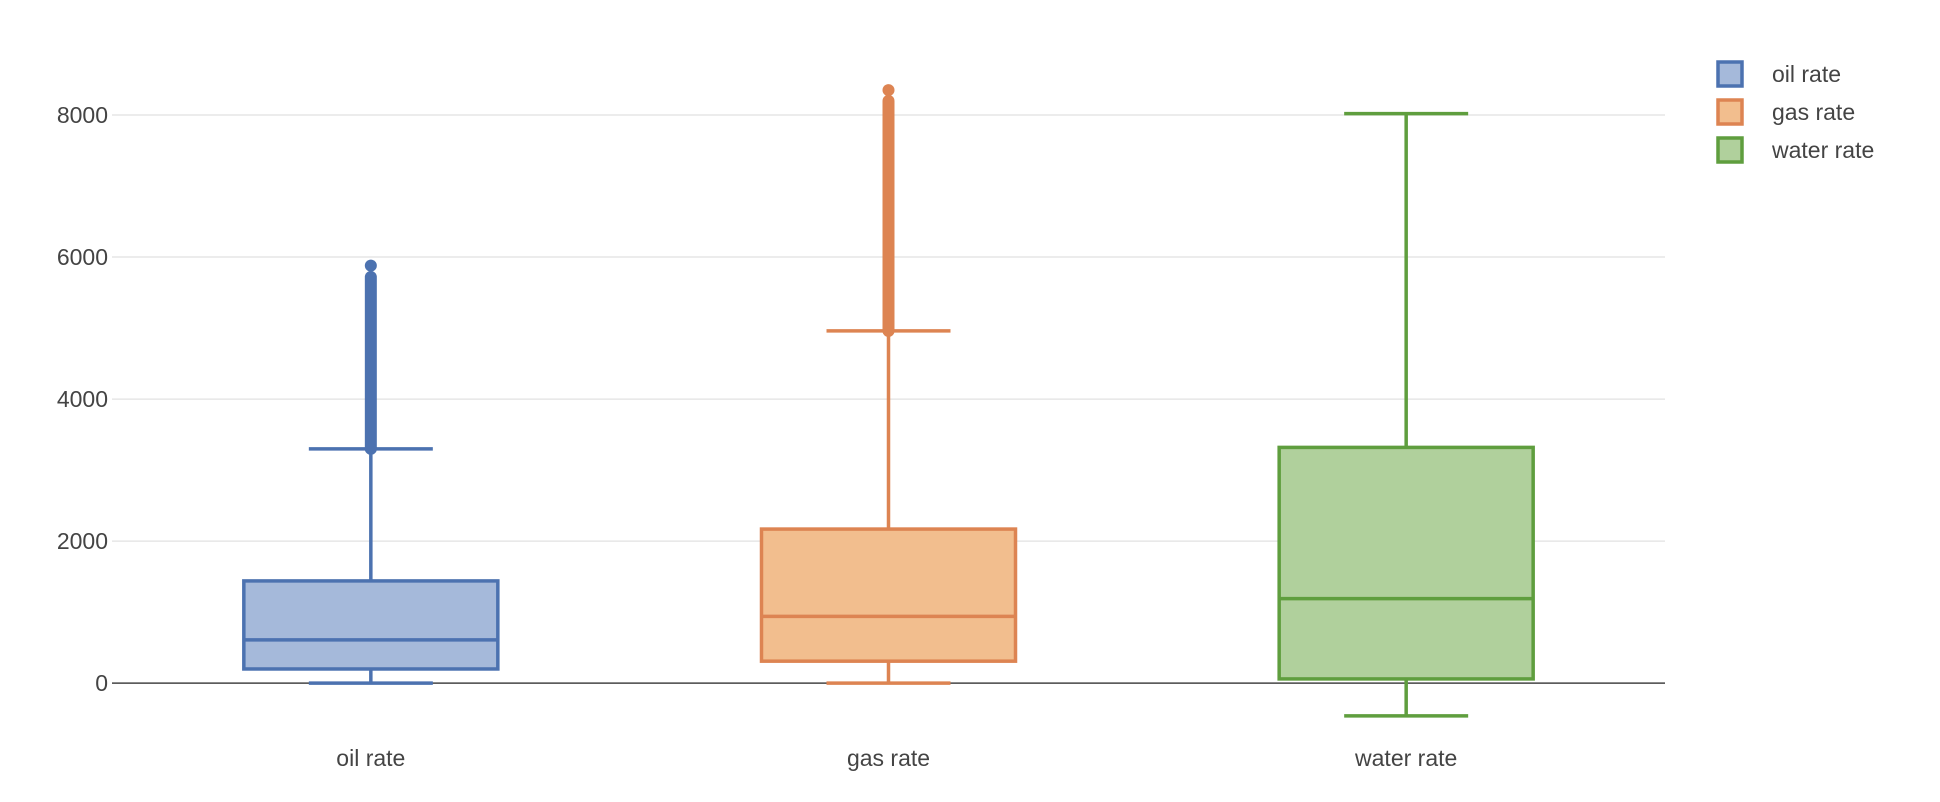  What do you see at coordinates (101, 683) in the screenshot?
I see `y-tick-label-0: 0` at bounding box center [101, 683].